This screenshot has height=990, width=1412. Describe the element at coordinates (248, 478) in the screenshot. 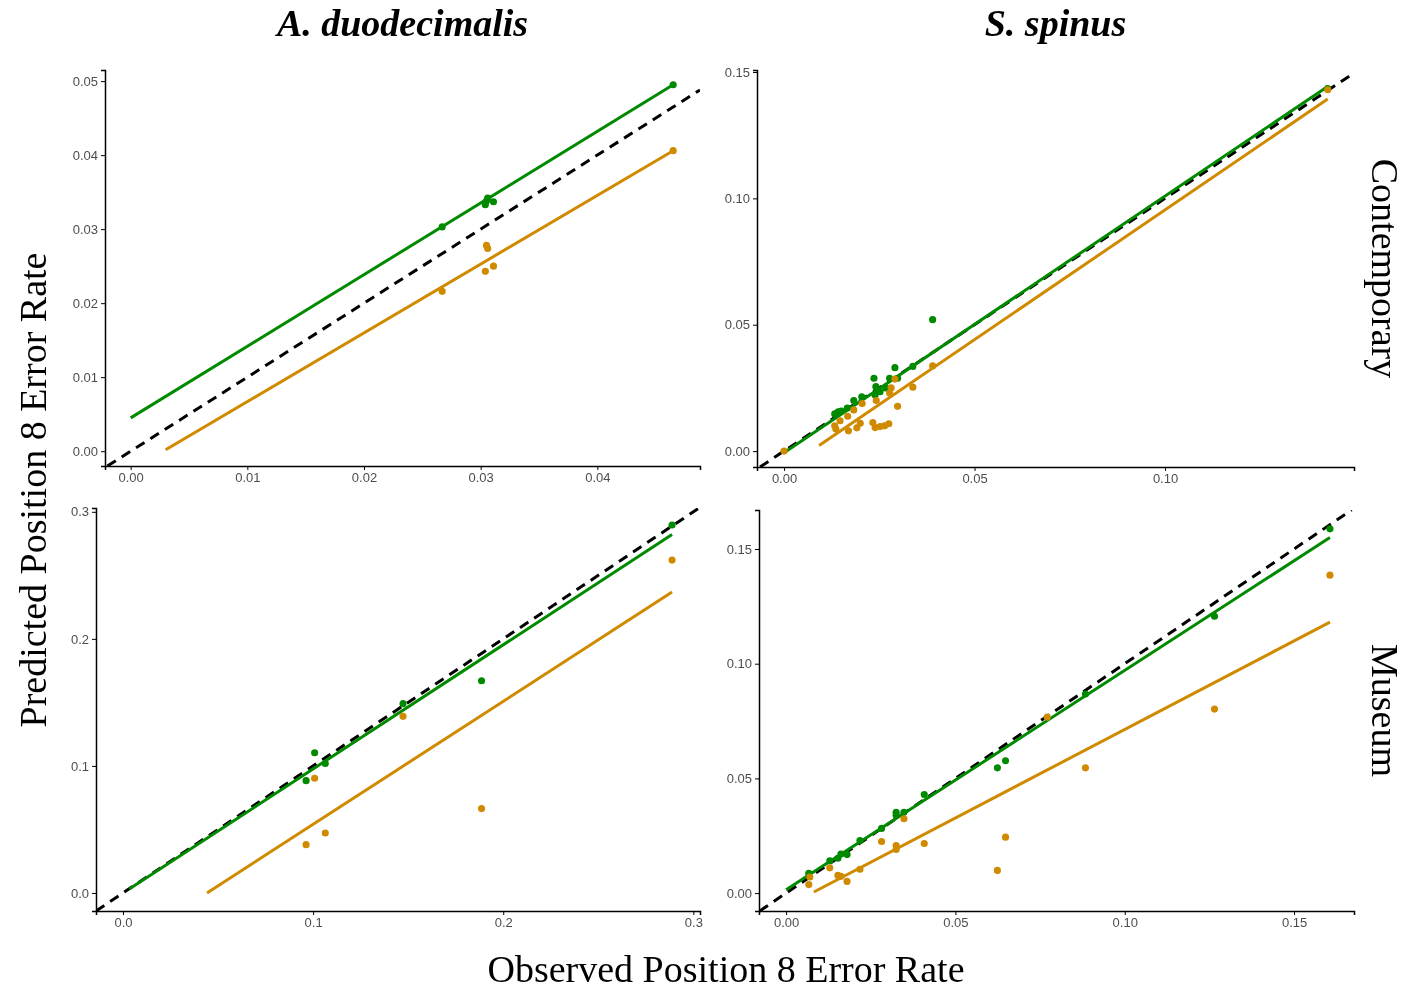

I see `x-tick-label: 0.01` at that location.